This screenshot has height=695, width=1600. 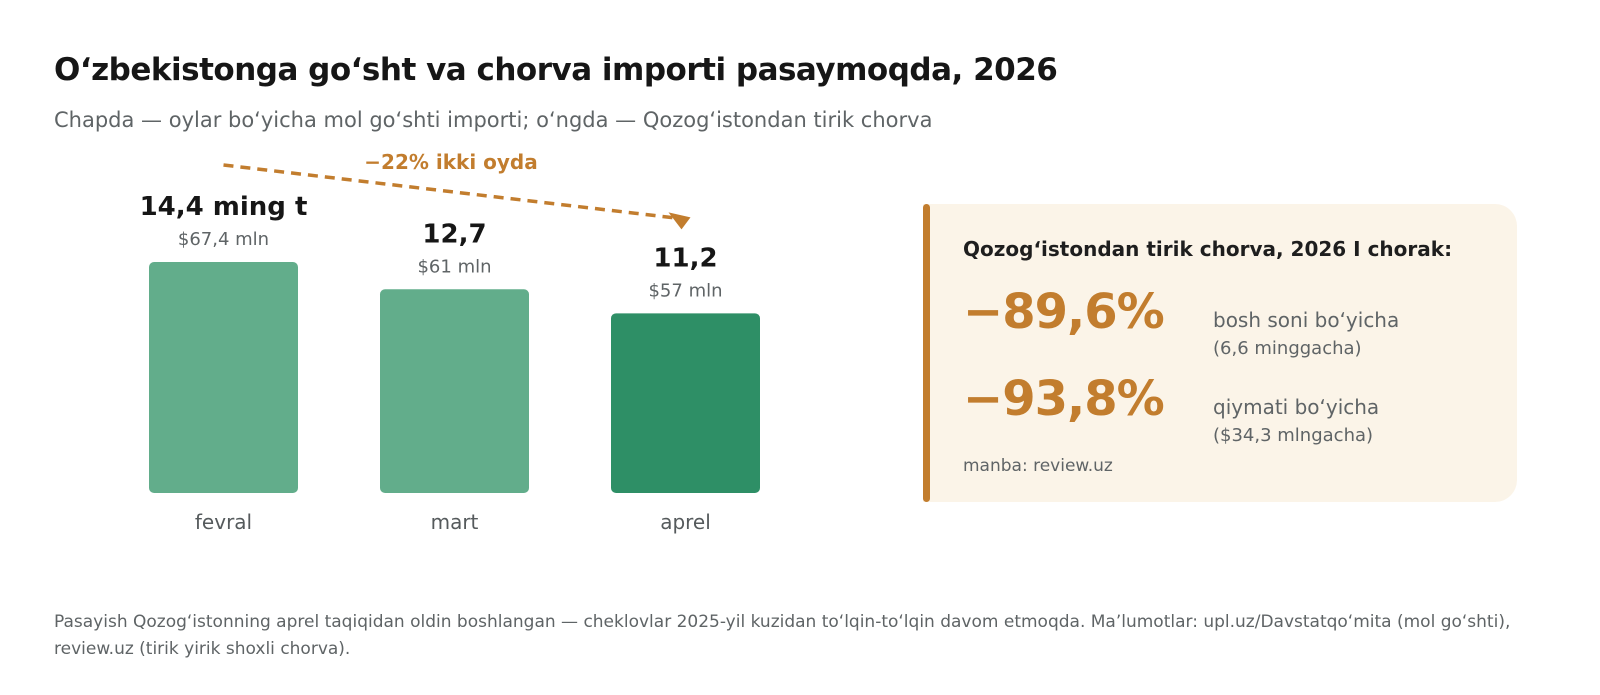 I want to click on stat-value-note: ($34,3 mlngacha), so click(x=1293, y=435).